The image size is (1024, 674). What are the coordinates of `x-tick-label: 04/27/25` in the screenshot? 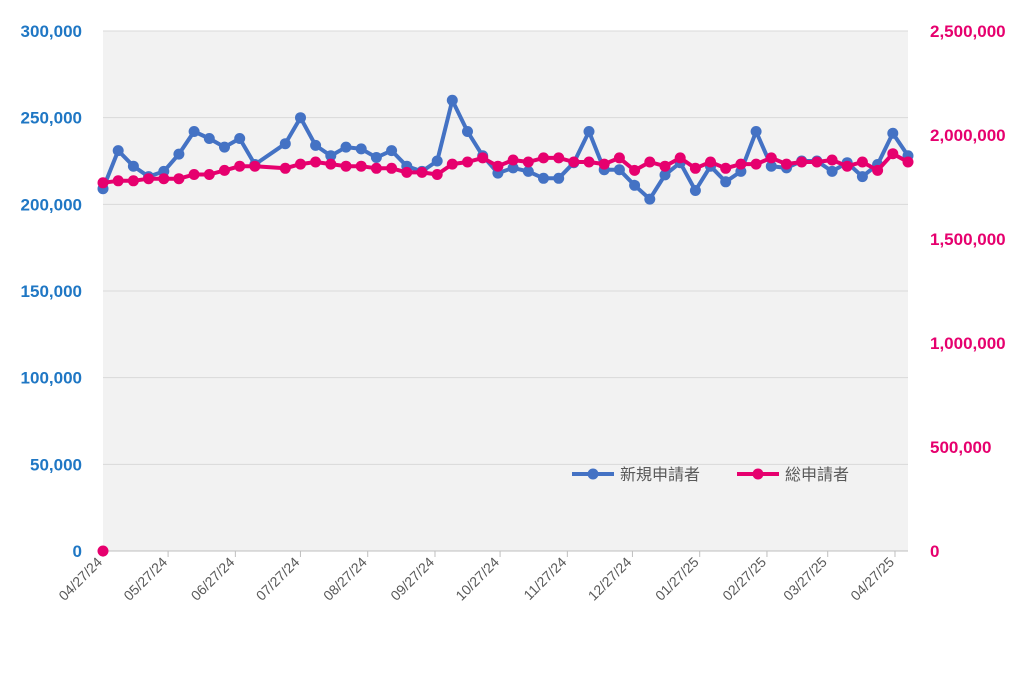 It's located at (872, 579).